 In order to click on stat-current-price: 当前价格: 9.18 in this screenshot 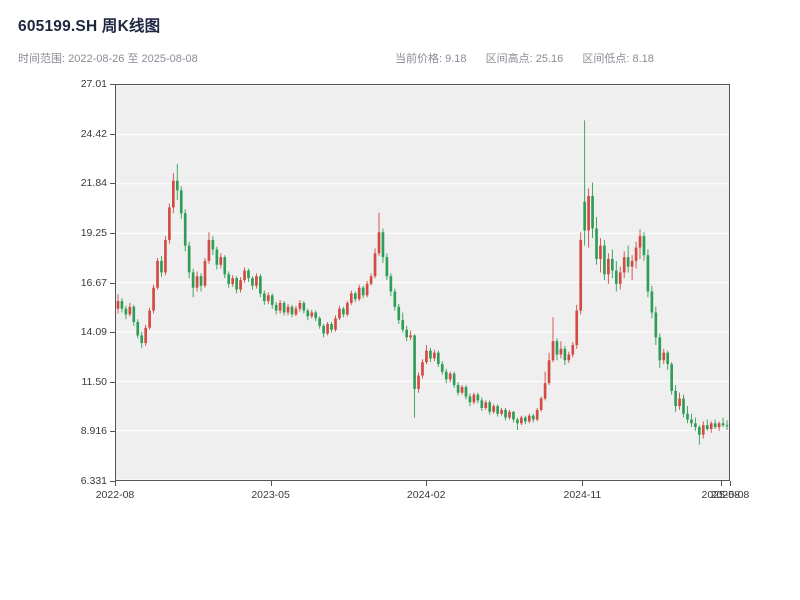, I will do `click(431, 59)`.